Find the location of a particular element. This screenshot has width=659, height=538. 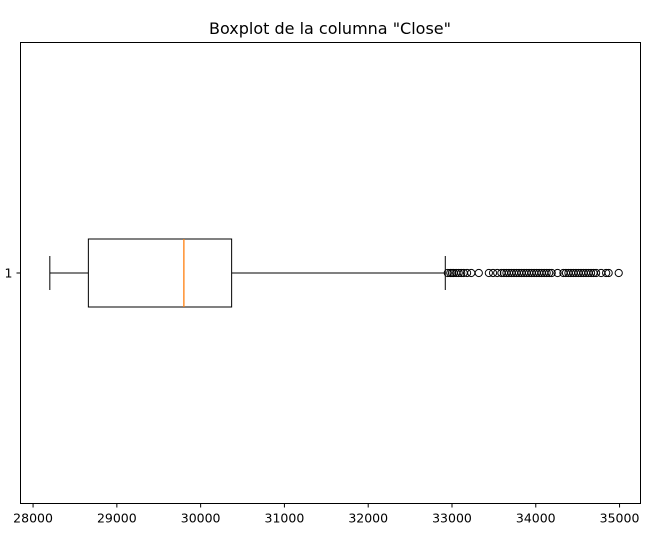

x-tick-label: 33000 is located at coordinates (452, 518).